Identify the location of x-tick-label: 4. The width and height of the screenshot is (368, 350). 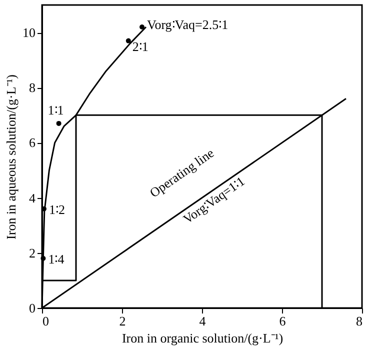
(202, 321).